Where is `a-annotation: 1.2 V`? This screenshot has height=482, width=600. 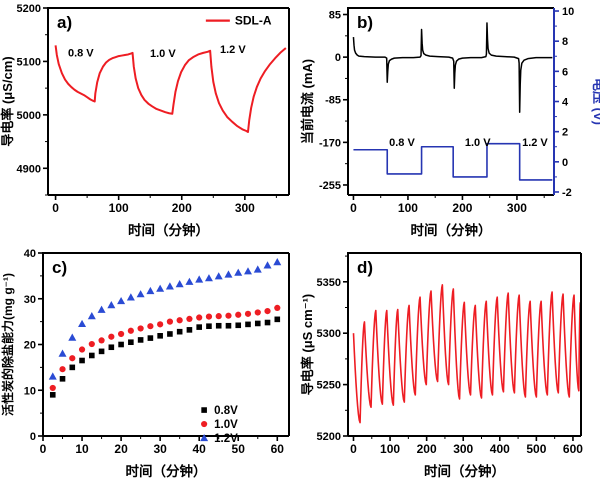
a-annotation: 1.2 V is located at coordinates (233, 50).